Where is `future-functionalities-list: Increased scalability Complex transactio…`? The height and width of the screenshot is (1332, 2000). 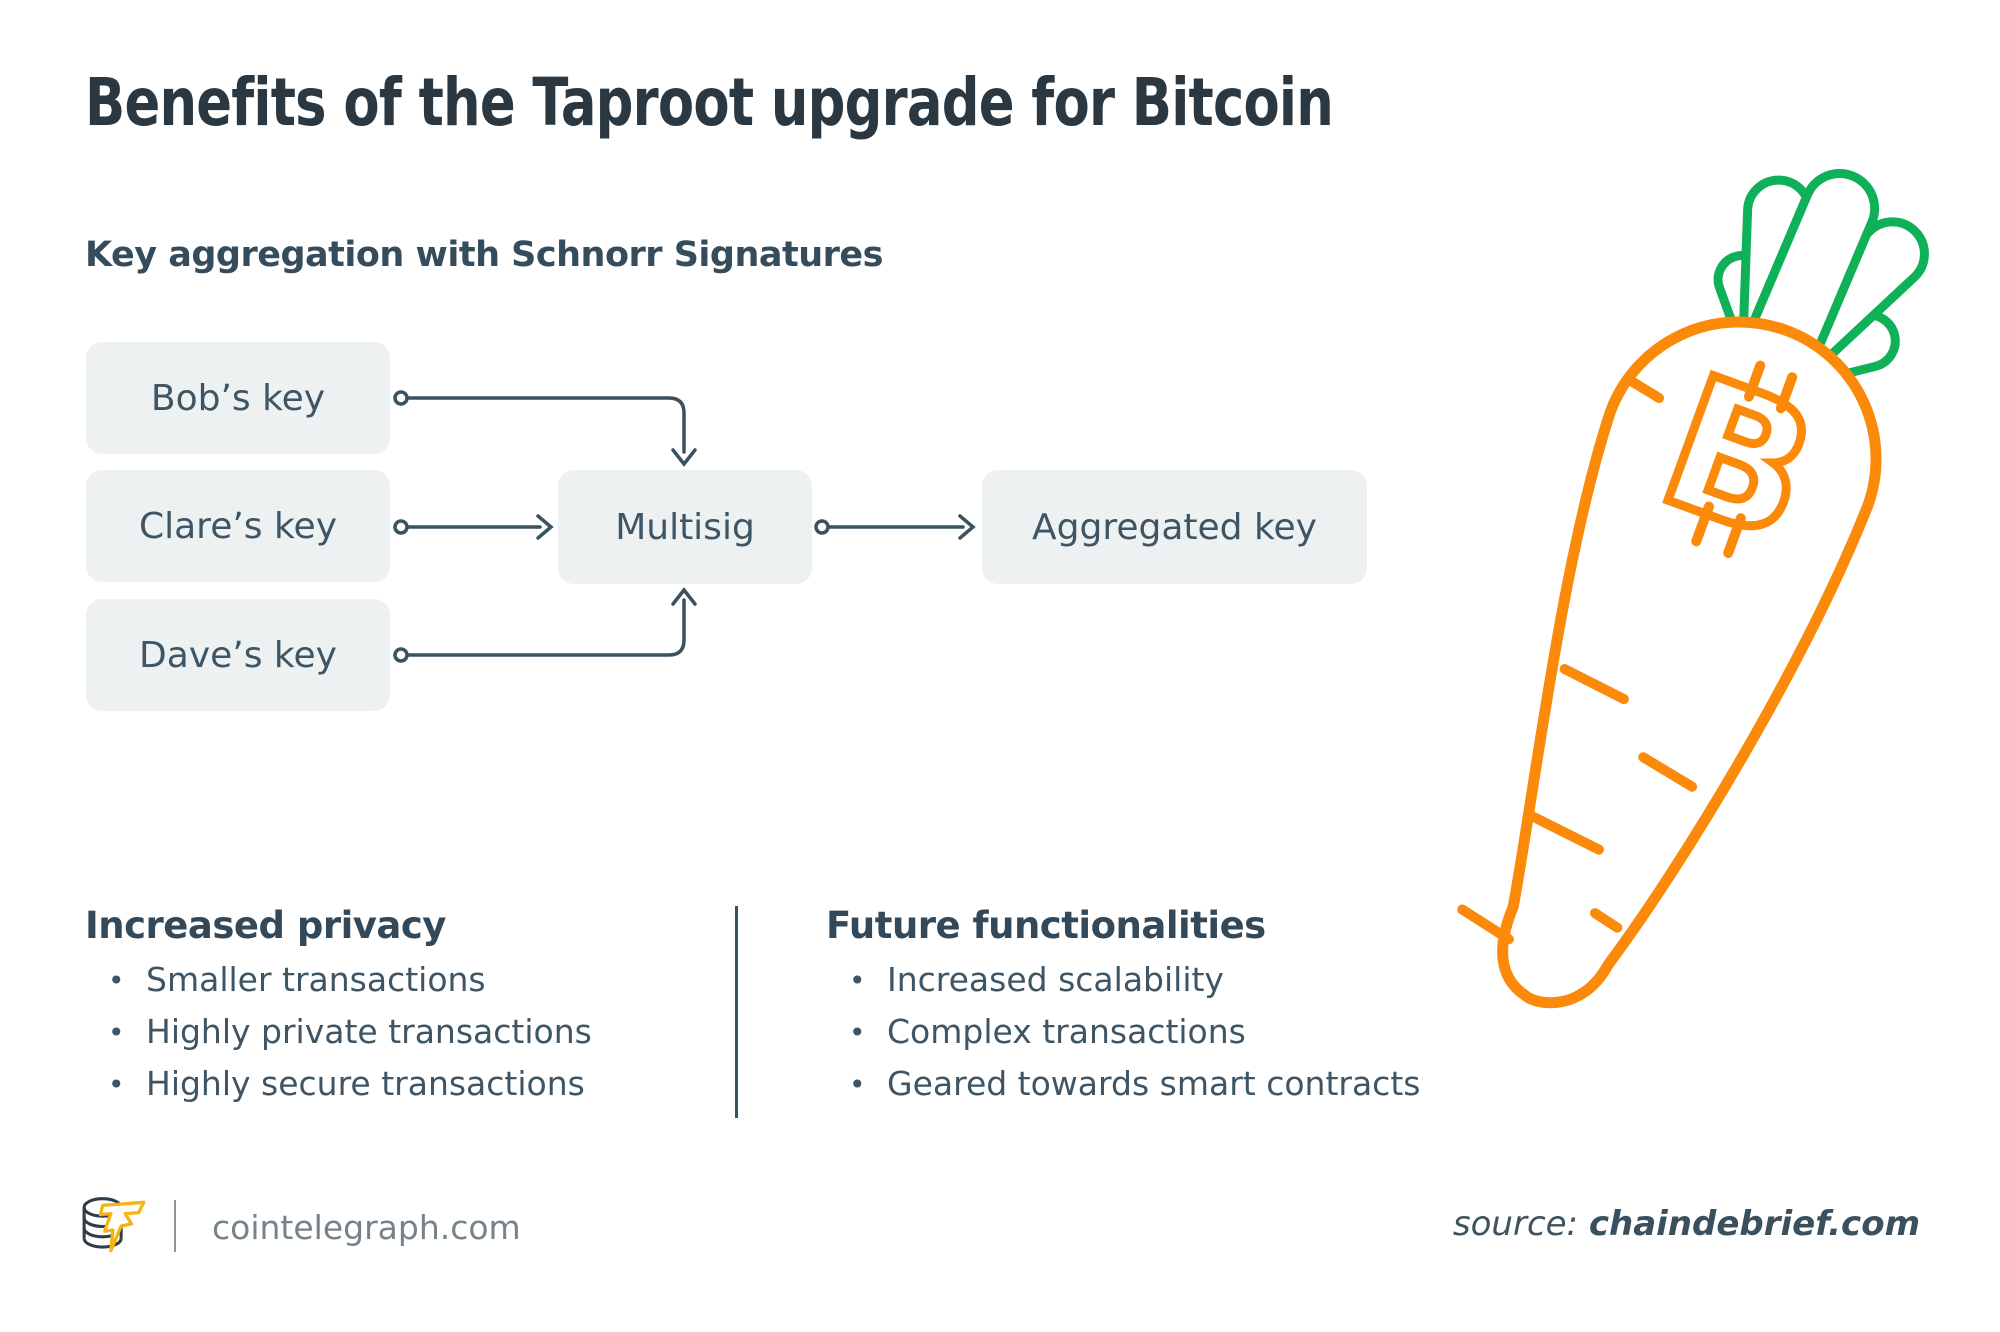
future-functionalities-list: Increased scalability Complex transactio… is located at coordinates (1134, 1038).